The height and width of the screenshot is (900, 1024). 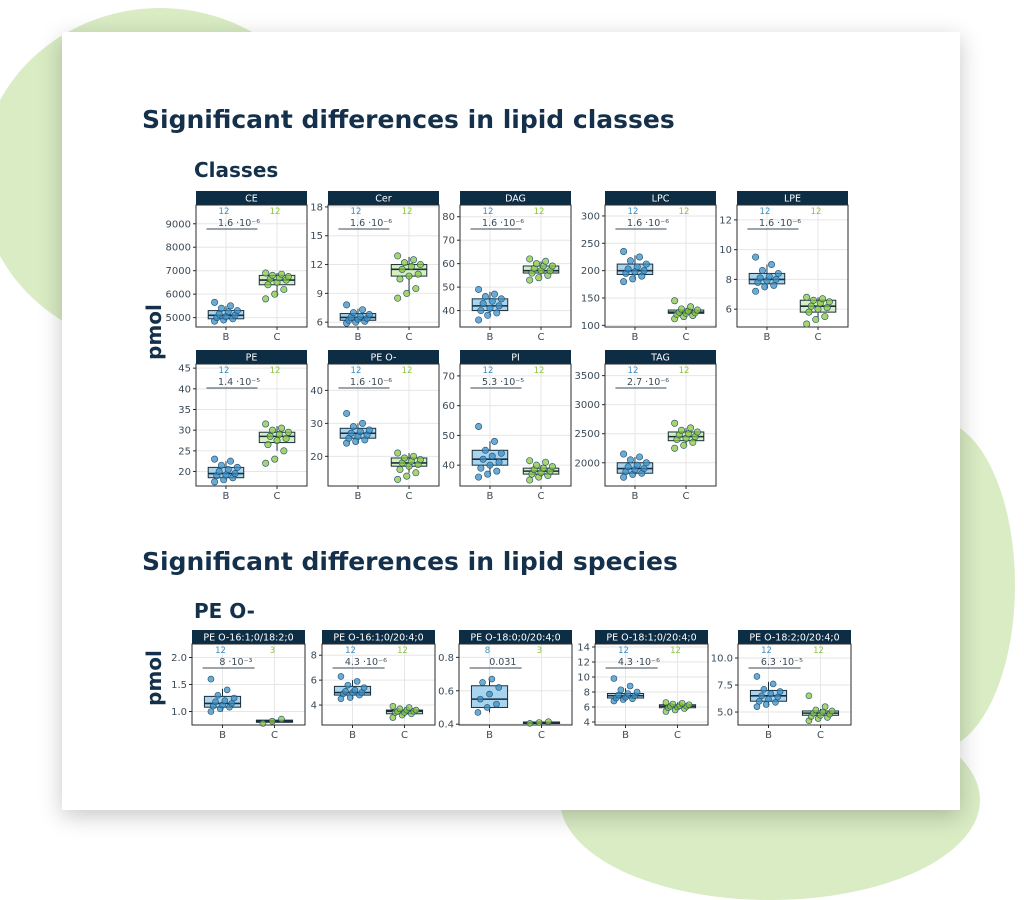 I want to click on pvalue-label: 1.6 ·10⁻⁶, so click(x=648, y=223).